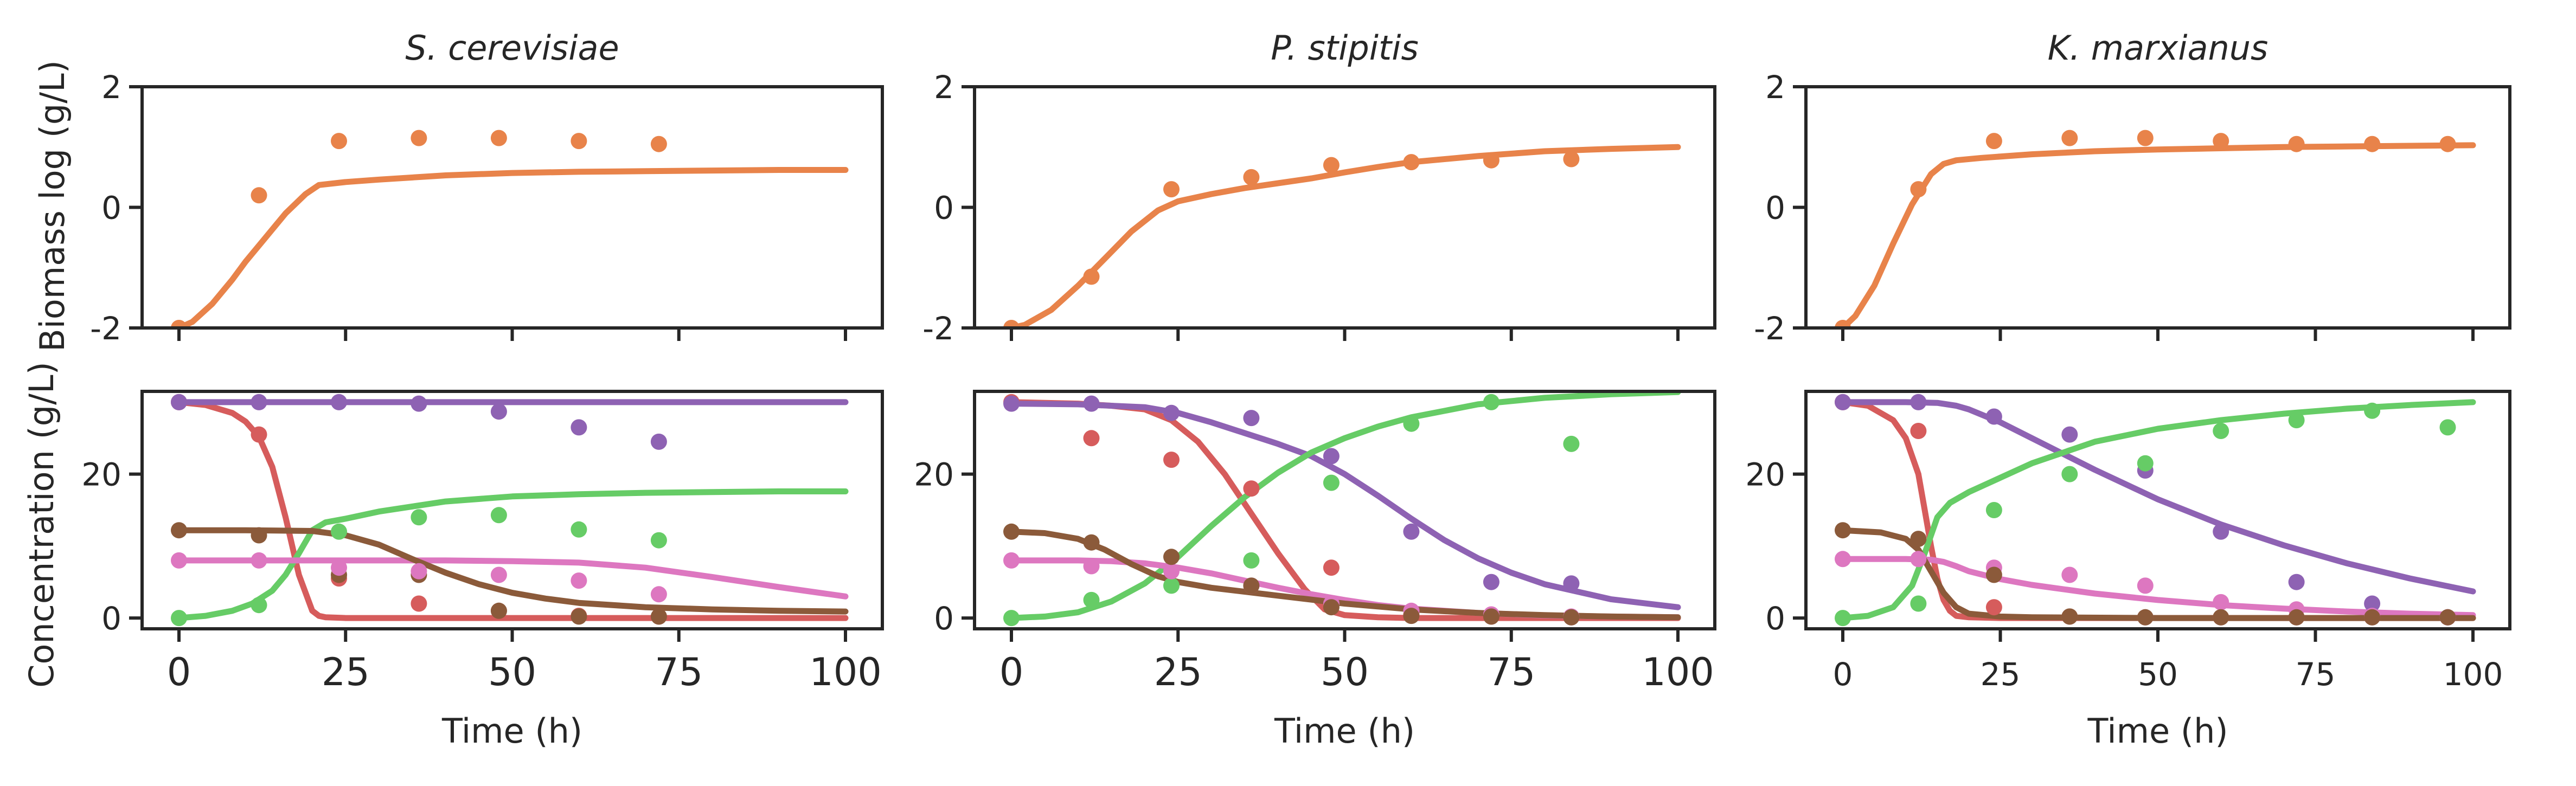 The height and width of the screenshot is (786, 2576). Describe the element at coordinates (52, 206) in the screenshot. I see `ylabel-biomass: Biomass log (g/L)` at that location.